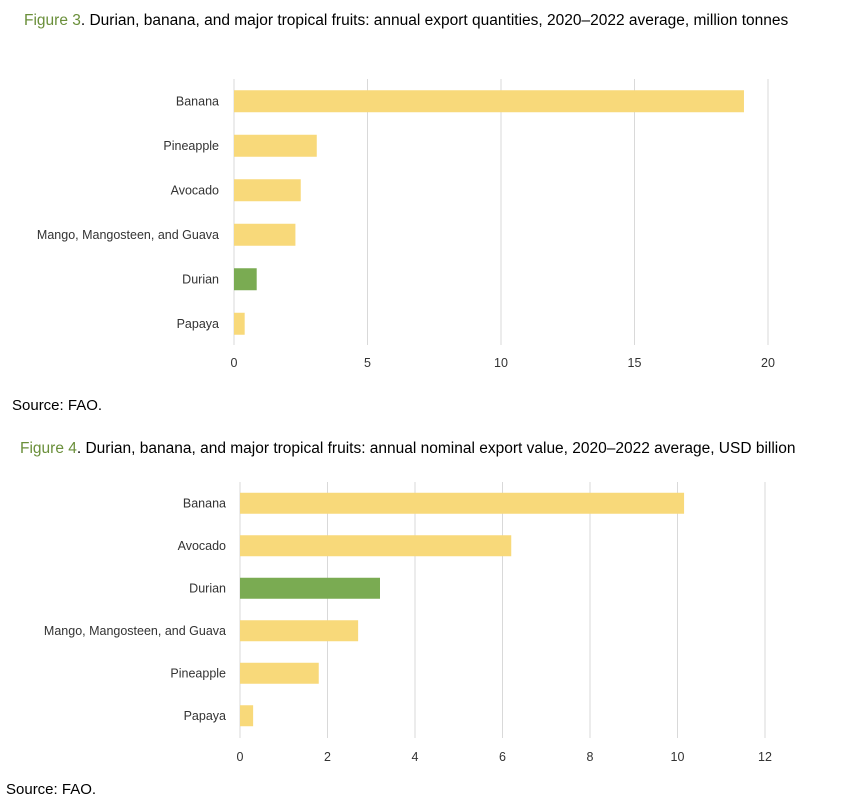  I want to click on x-tick-label: 20, so click(768, 363).